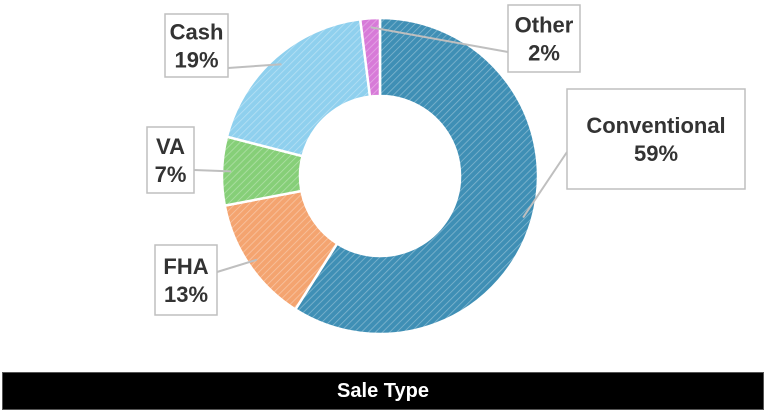 This screenshot has height=412, width=767. Describe the element at coordinates (171, 174) in the screenshot. I see `slice-value-va: 7%` at that location.